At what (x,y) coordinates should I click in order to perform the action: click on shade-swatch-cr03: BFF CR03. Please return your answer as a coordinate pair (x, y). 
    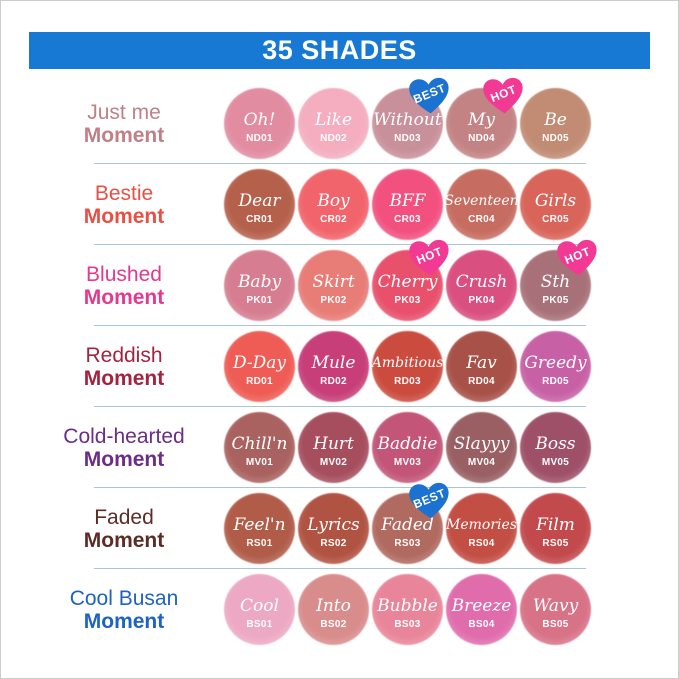
    Looking at the image, I should click on (407, 205).